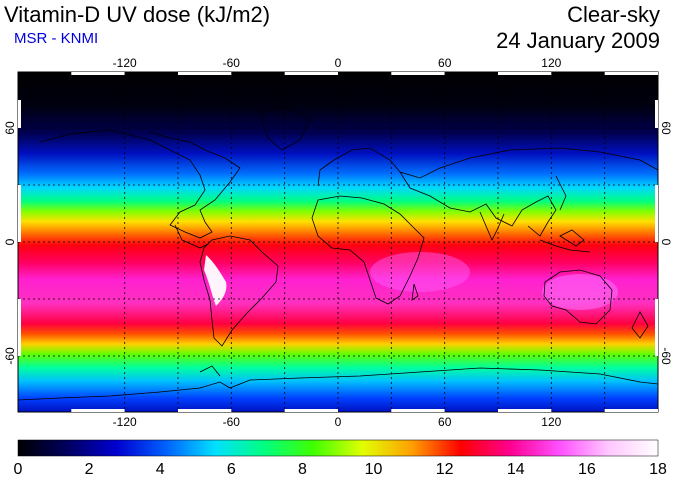  Describe the element at coordinates (613, 14) in the screenshot. I see `sky-condition-label: Clear-sky` at that location.